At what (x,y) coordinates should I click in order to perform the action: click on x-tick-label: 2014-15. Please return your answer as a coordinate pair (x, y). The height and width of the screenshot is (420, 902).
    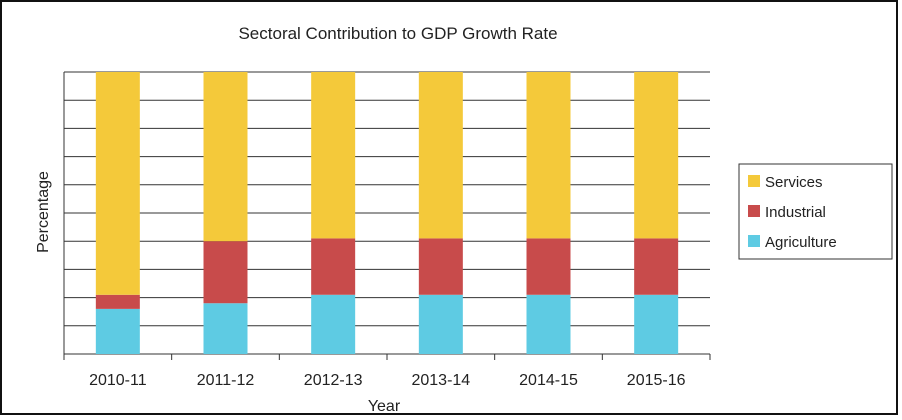
    Looking at the image, I should click on (548, 380).